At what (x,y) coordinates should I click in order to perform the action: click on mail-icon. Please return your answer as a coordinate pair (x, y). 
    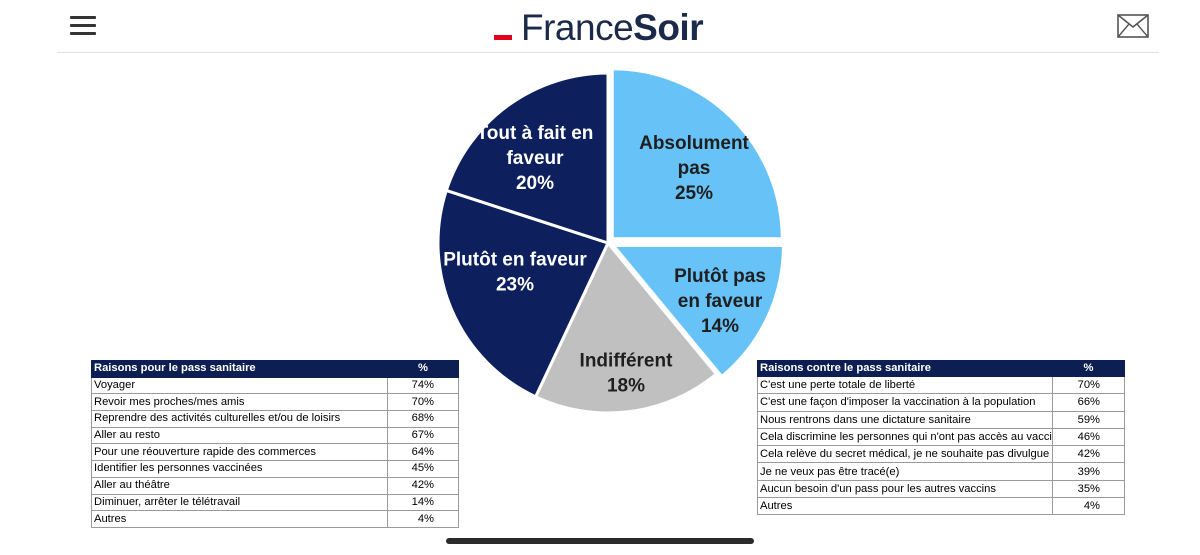
    Looking at the image, I should click on (1133, 26).